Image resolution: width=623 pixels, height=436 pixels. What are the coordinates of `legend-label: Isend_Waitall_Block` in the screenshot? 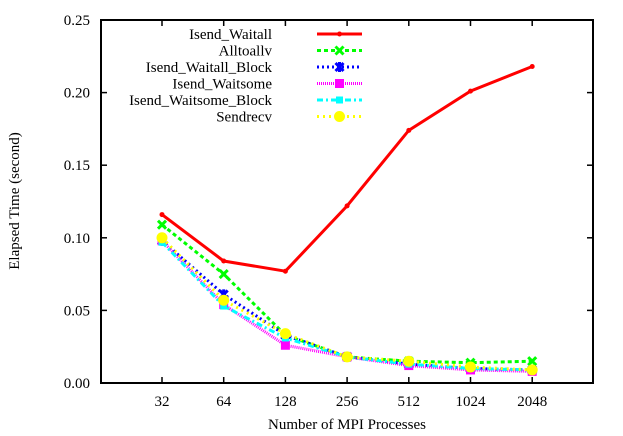 It's located at (209, 68).